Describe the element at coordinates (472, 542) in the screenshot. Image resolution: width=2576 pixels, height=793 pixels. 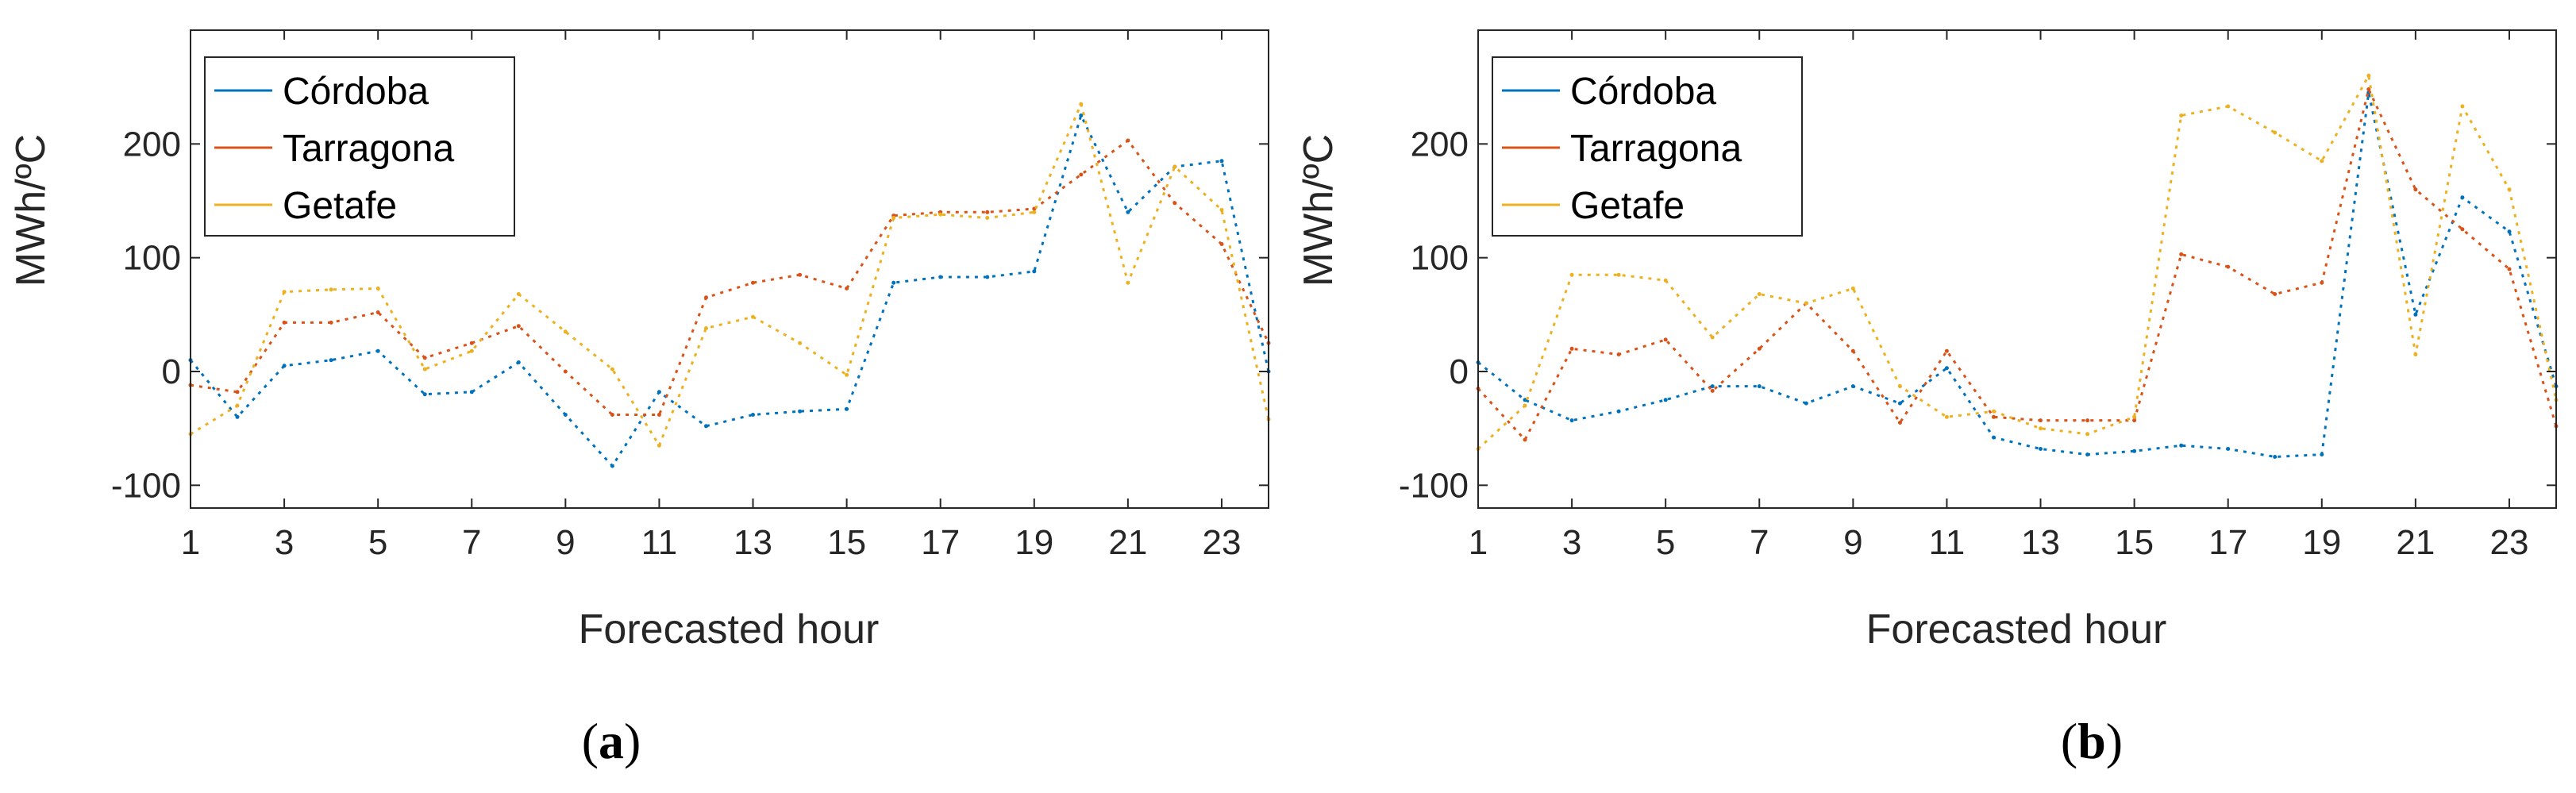
I see `x-tick-label: 7` at that location.